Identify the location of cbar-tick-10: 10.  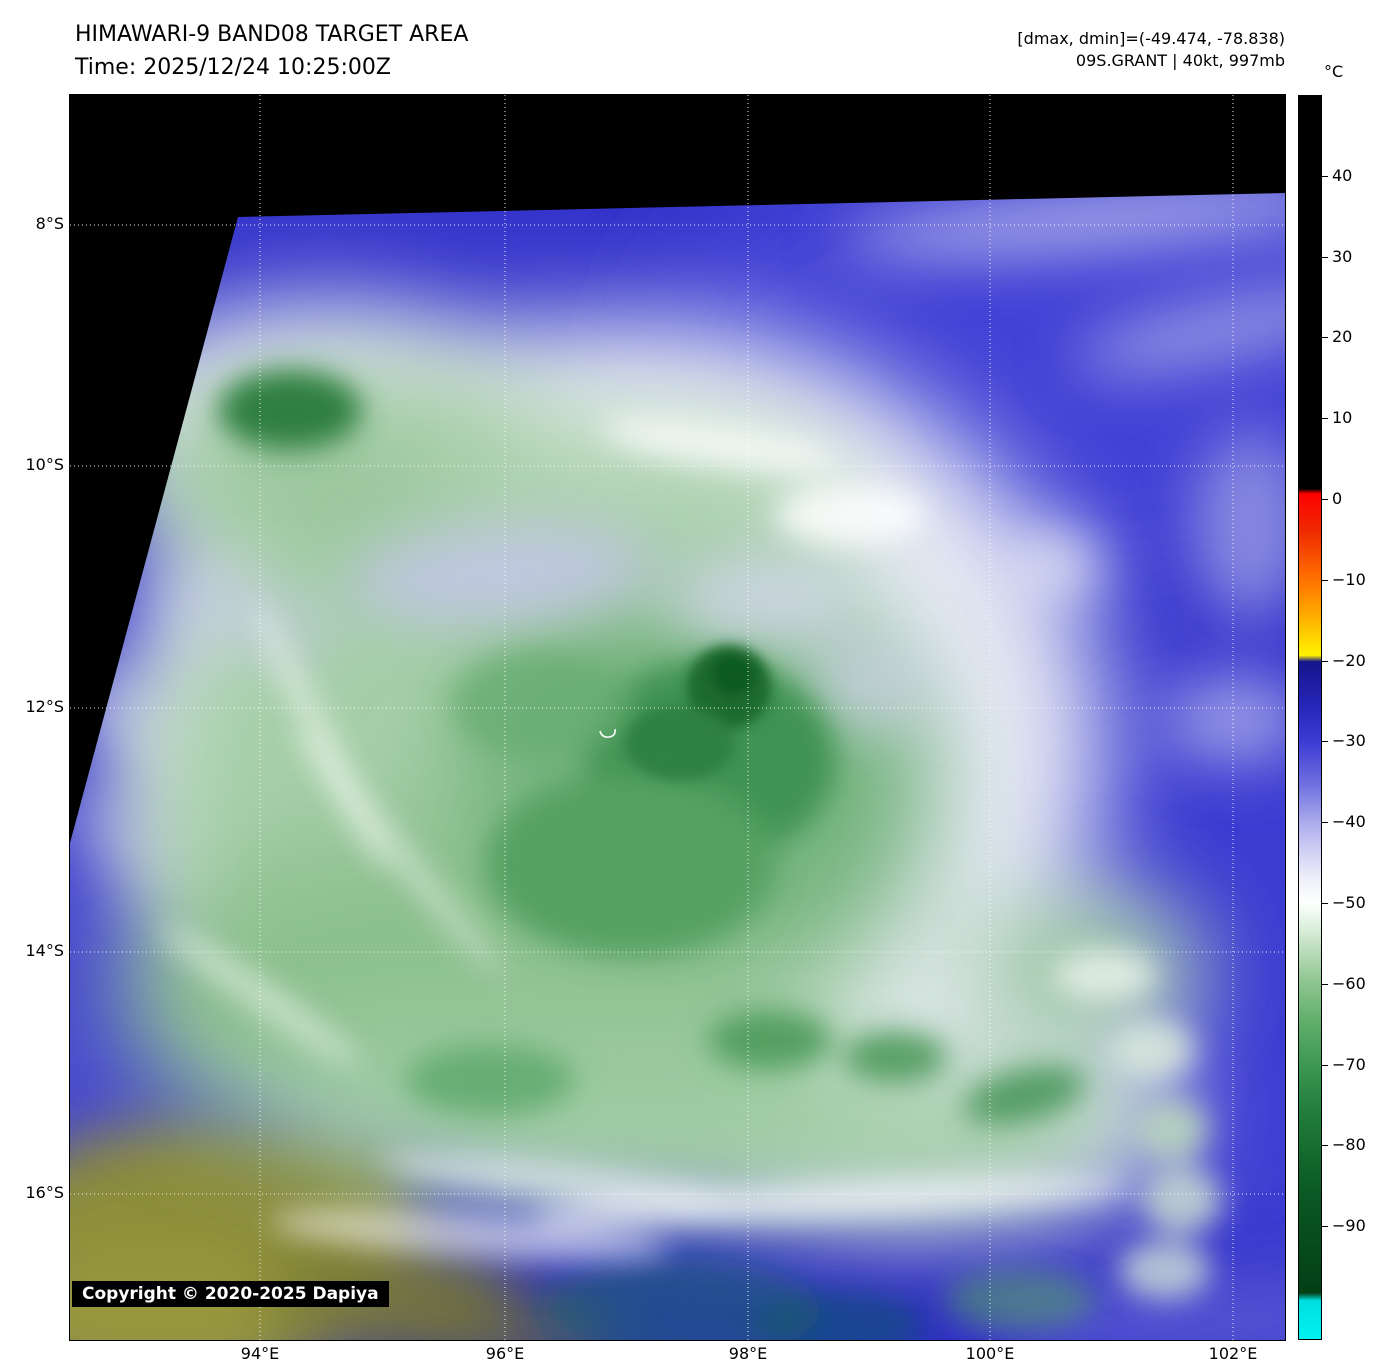
(1337, 418).